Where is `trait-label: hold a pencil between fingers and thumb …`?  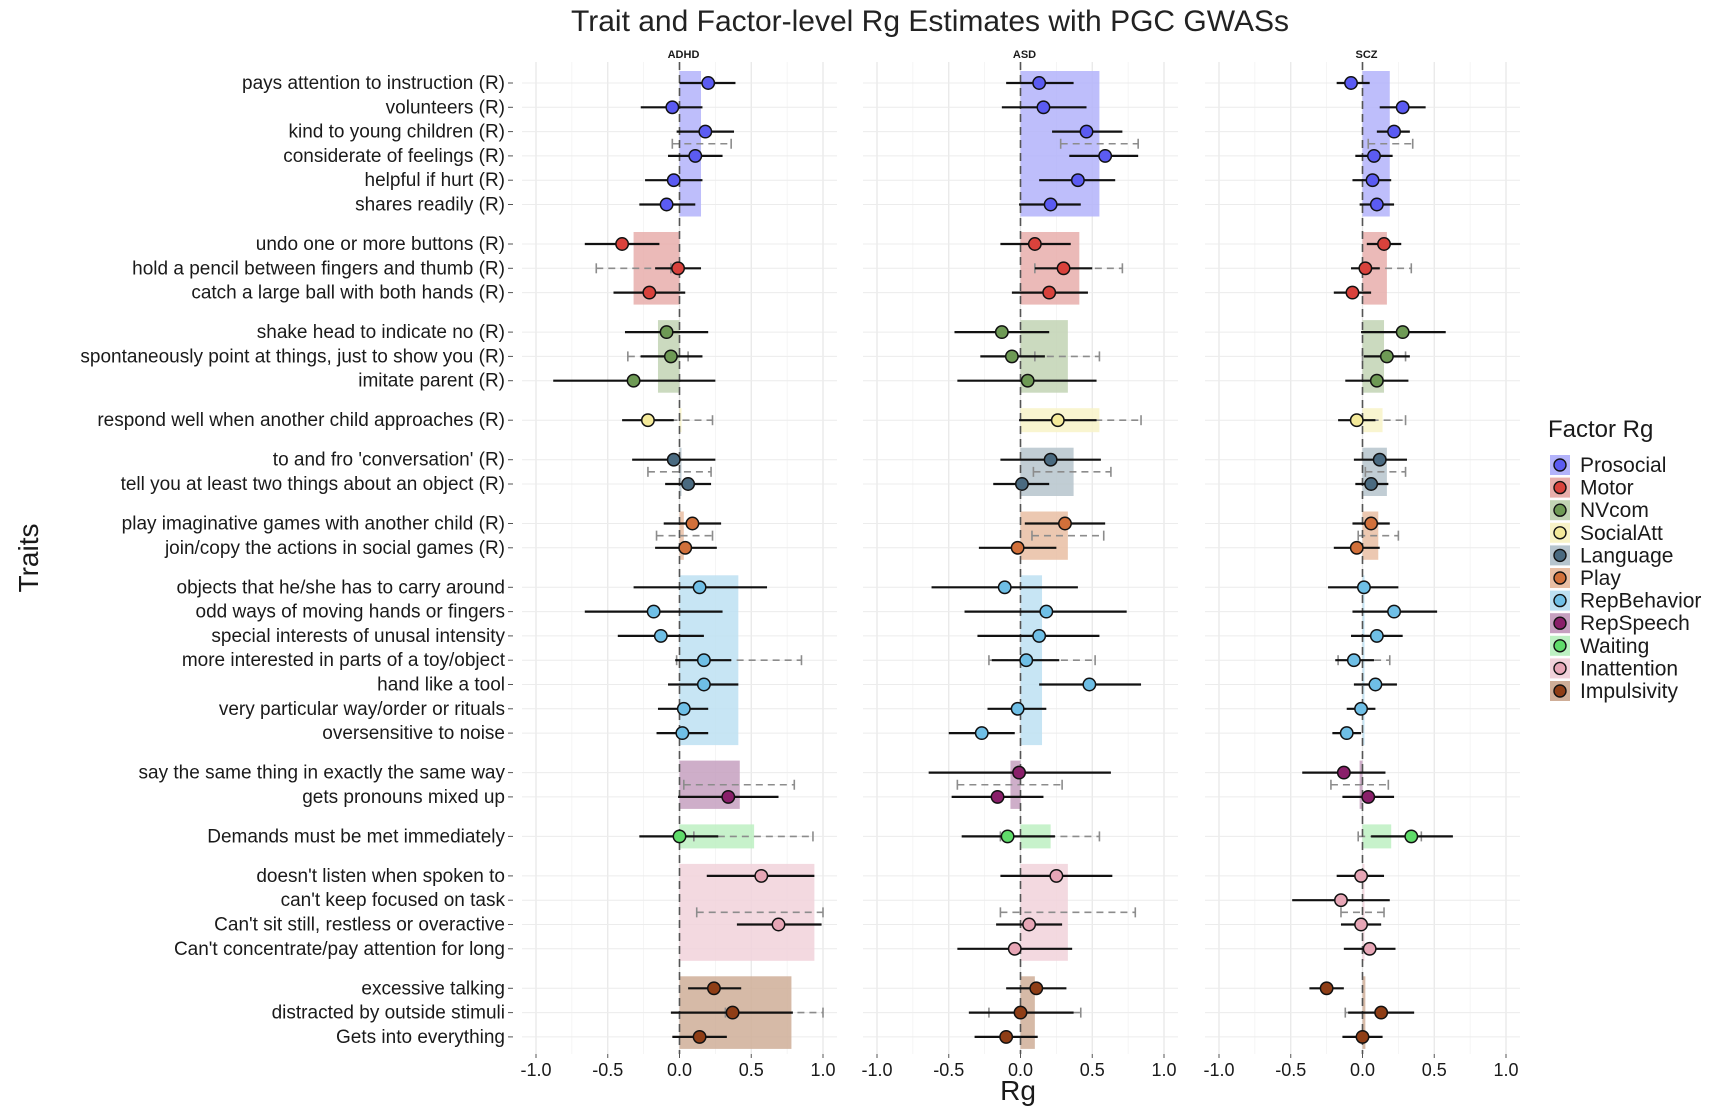
trait-label: hold a pencil between fingers and thumb … is located at coordinates (318, 268).